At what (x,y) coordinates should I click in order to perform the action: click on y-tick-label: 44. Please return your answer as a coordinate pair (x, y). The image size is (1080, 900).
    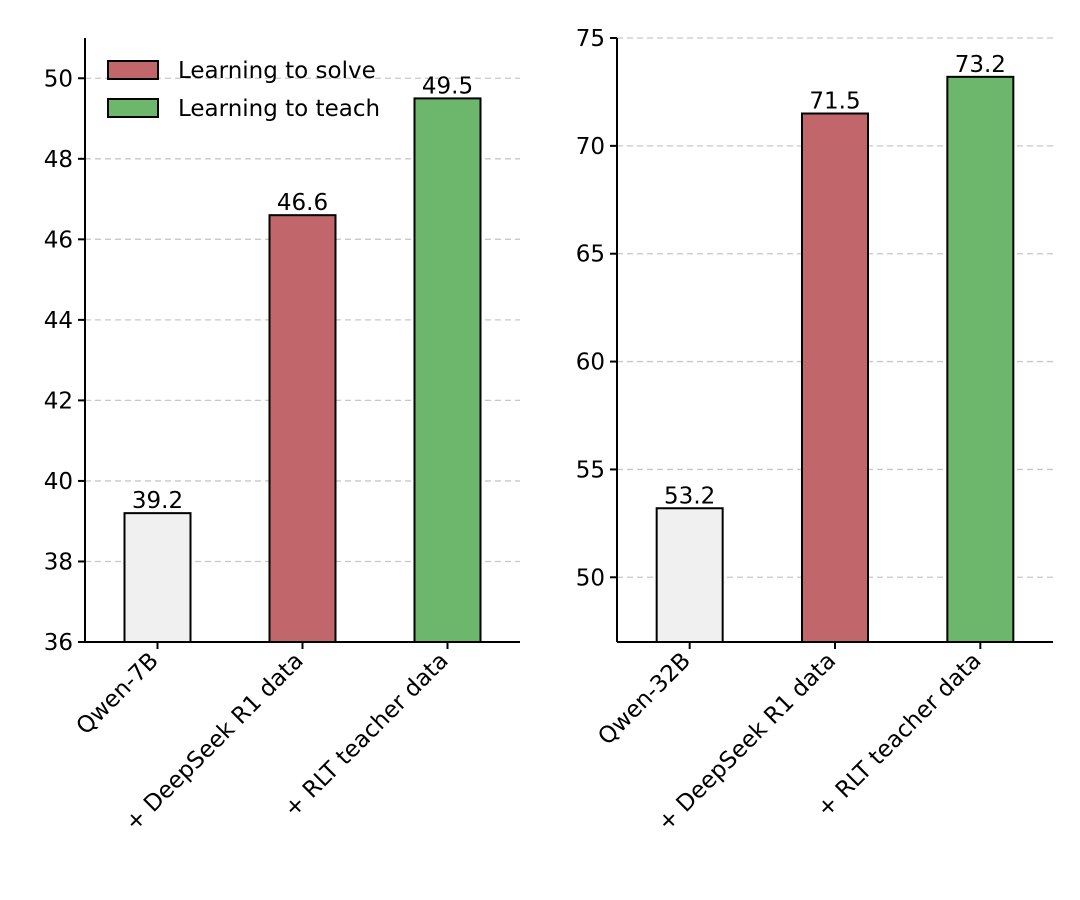
    Looking at the image, I should click on (58, 321).